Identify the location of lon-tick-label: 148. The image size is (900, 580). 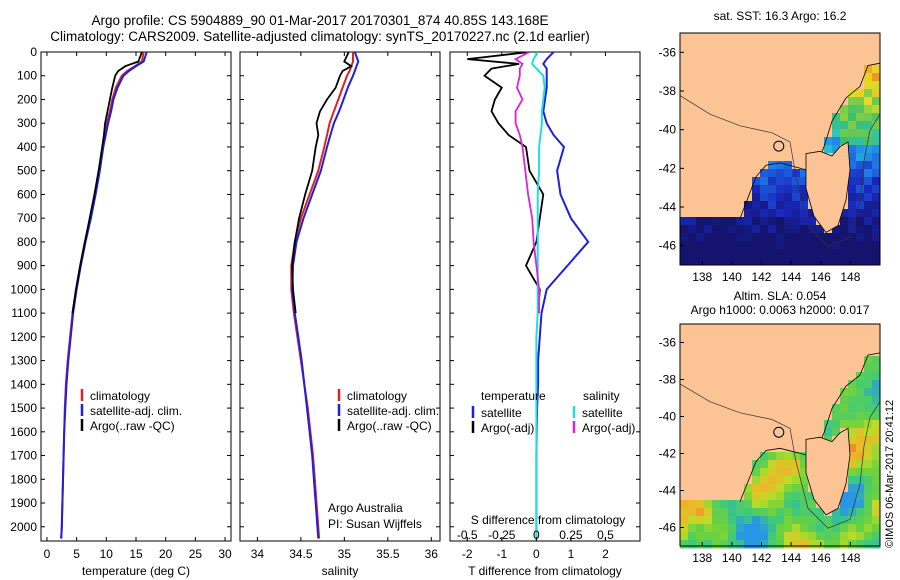
(850, 558).